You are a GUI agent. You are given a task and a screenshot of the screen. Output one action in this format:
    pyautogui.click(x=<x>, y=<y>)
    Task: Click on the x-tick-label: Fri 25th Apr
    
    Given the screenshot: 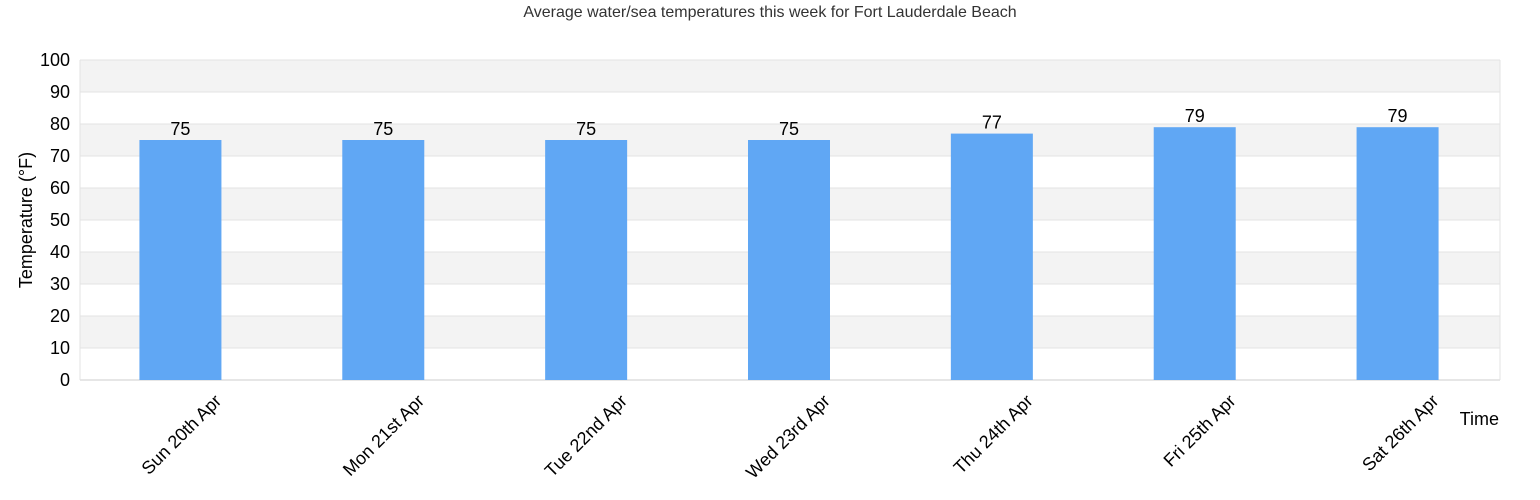 What is the action you would take?
    pyautogui.click(x=1200, y=431)
    